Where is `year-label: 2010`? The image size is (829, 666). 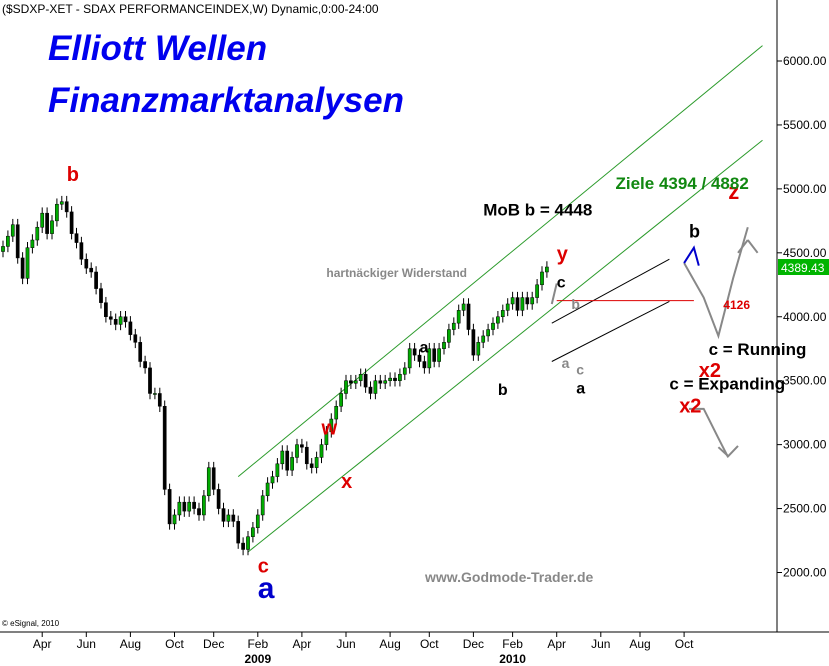 year-label: 2010 is located at coordinates (512, 659).